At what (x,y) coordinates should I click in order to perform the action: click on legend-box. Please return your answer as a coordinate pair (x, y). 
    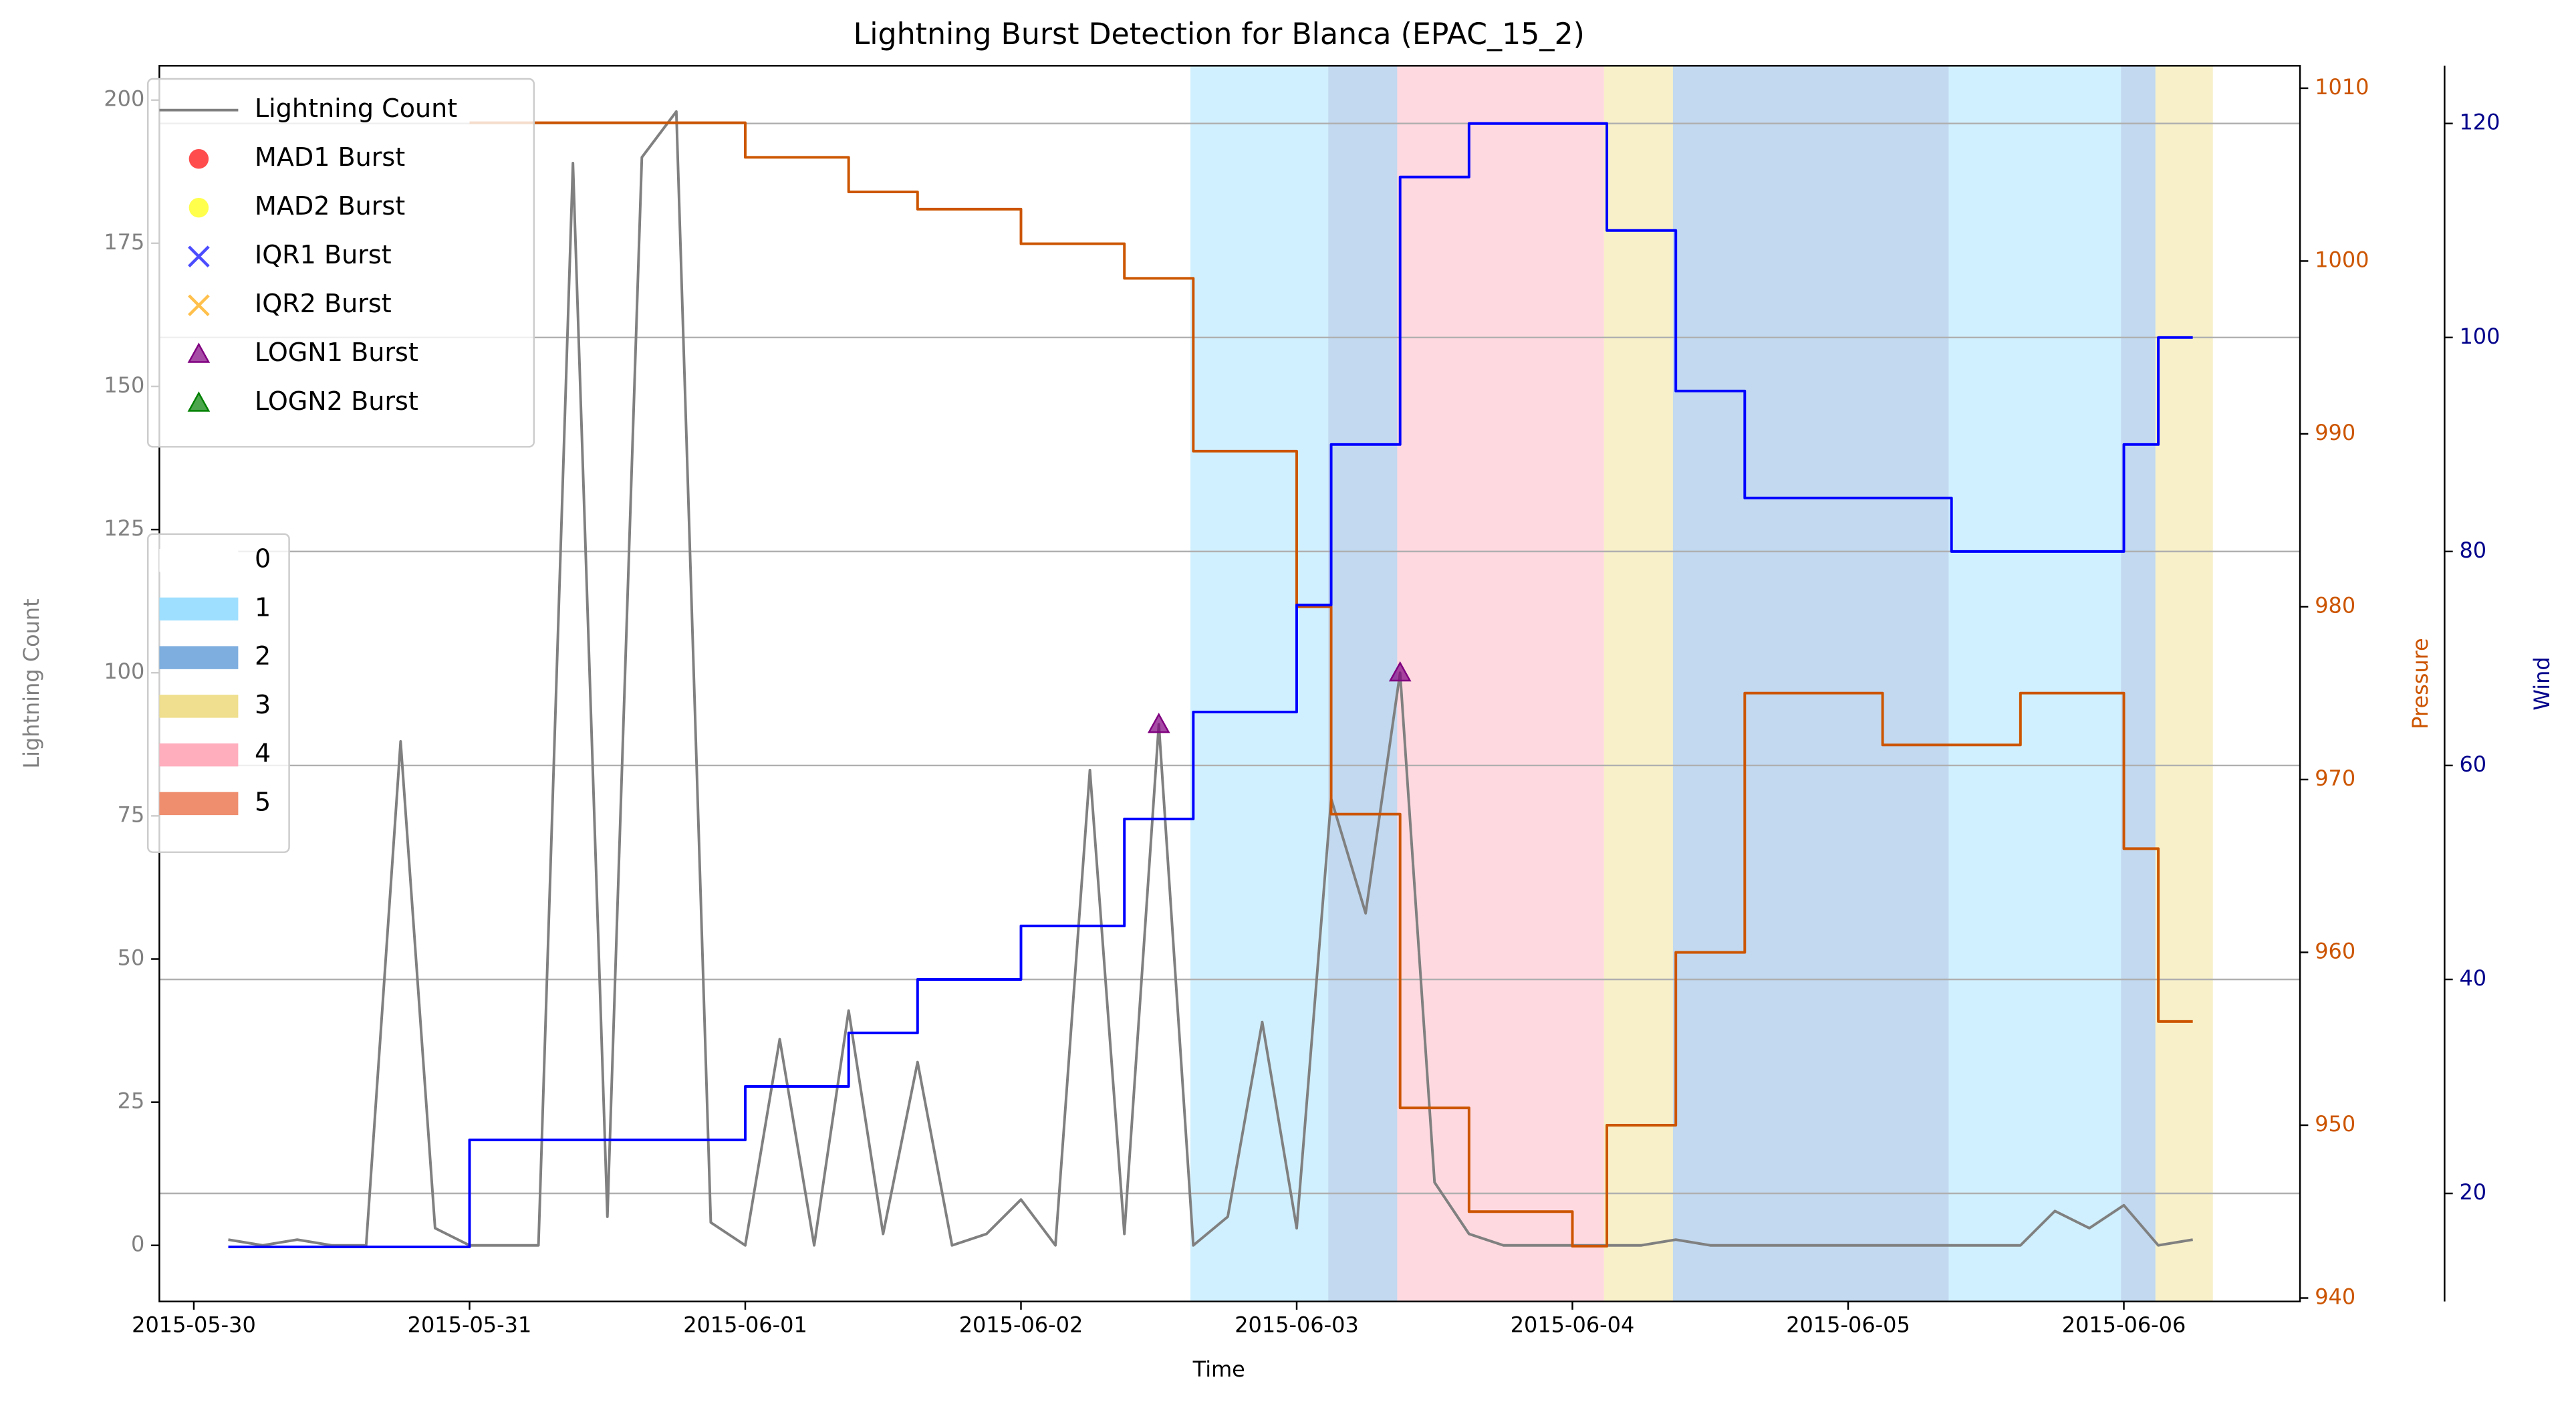
    Looking at the image, I should click on (340, 263).